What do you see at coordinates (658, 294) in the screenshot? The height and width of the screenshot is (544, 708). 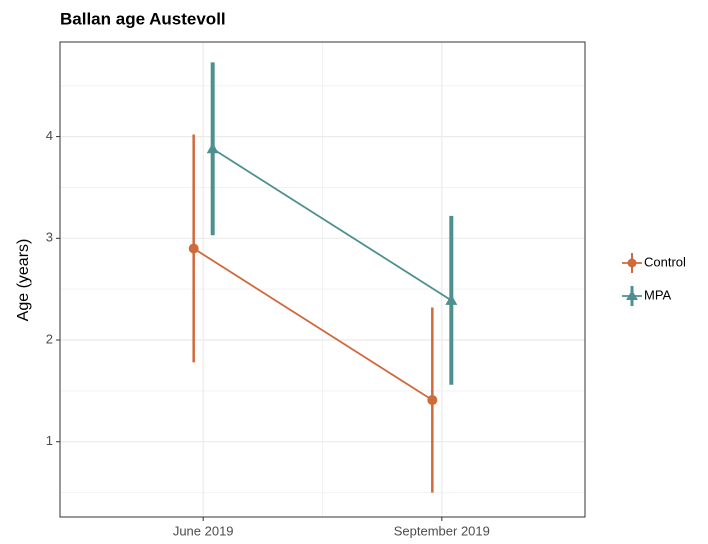 I see `legend-label: MPA` at bounding box center [658, 294].